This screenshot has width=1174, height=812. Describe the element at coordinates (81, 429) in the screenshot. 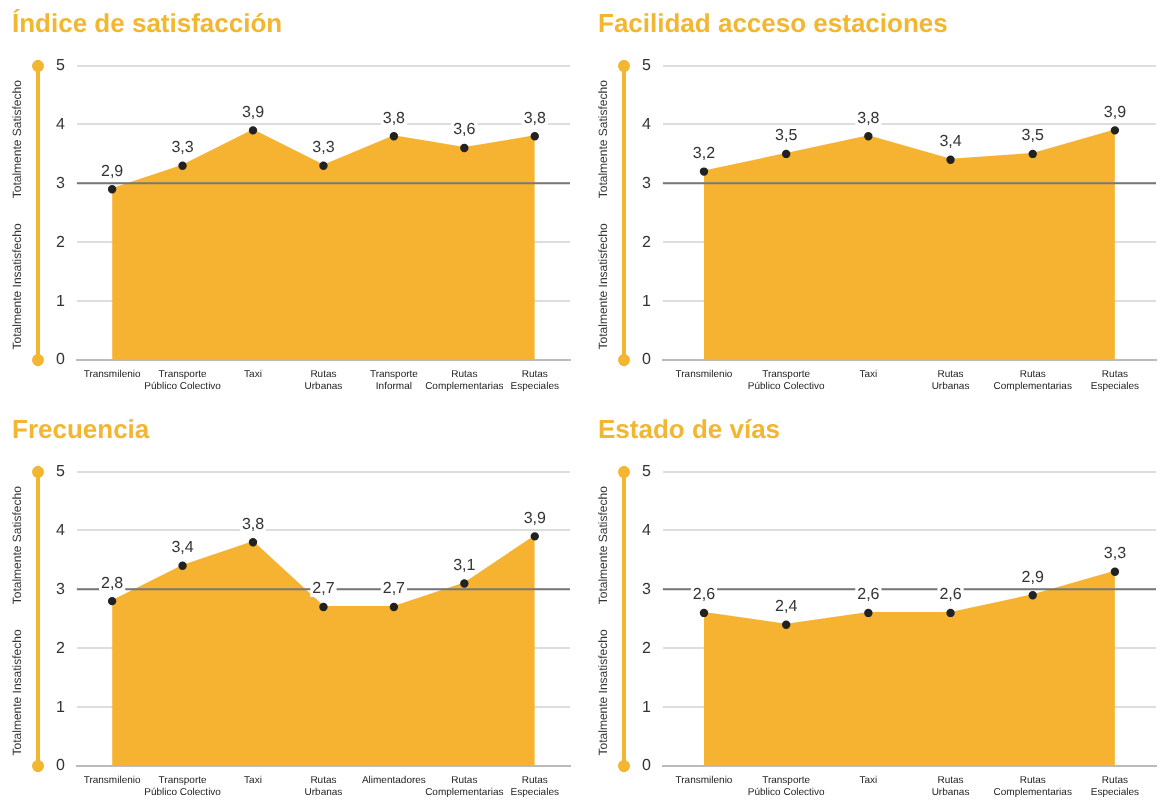

I see `chart-title: Frecuencia` at that location.